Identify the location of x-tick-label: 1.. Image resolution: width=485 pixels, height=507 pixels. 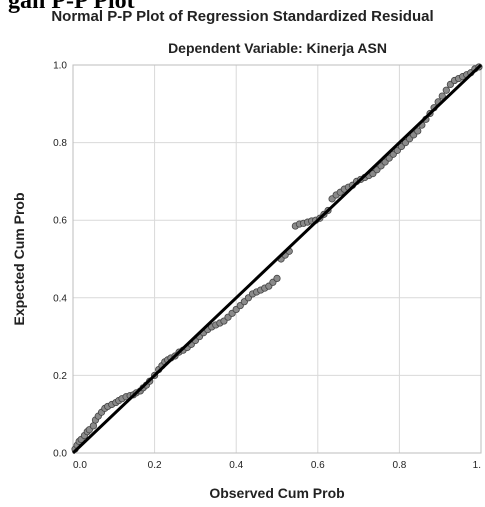
(477, 465).